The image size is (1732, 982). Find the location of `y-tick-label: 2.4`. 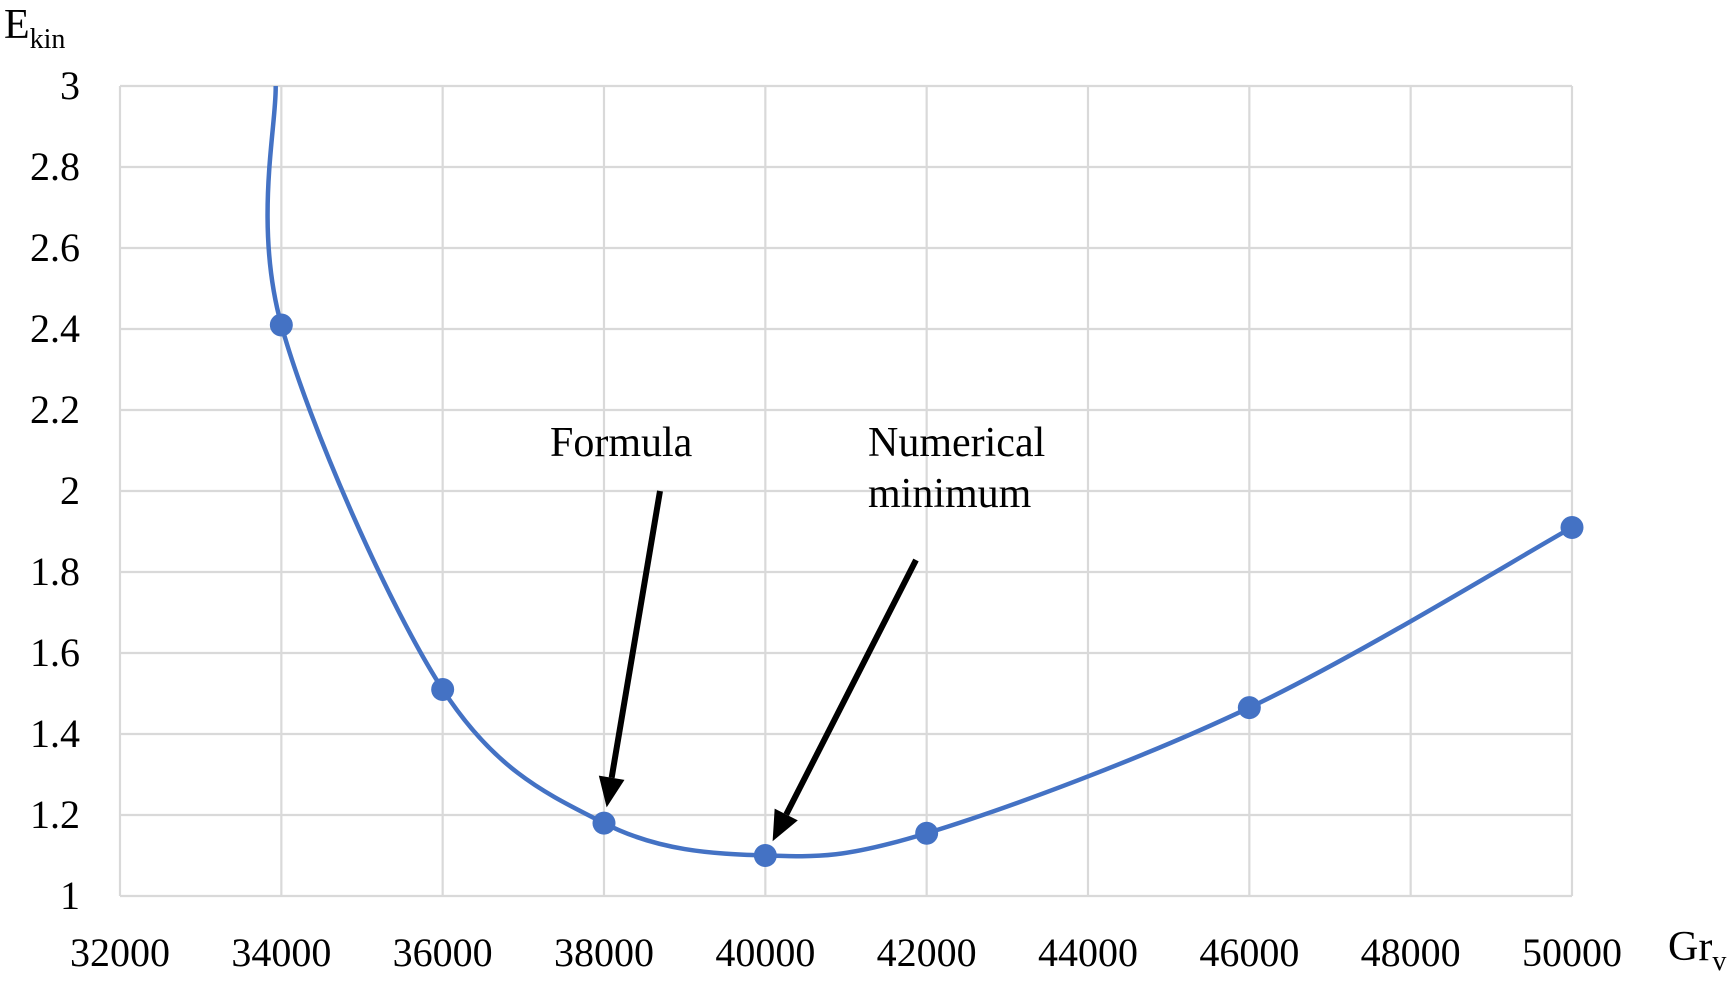

y-tick-label: 2.4 is located at coordinates (55, 328).